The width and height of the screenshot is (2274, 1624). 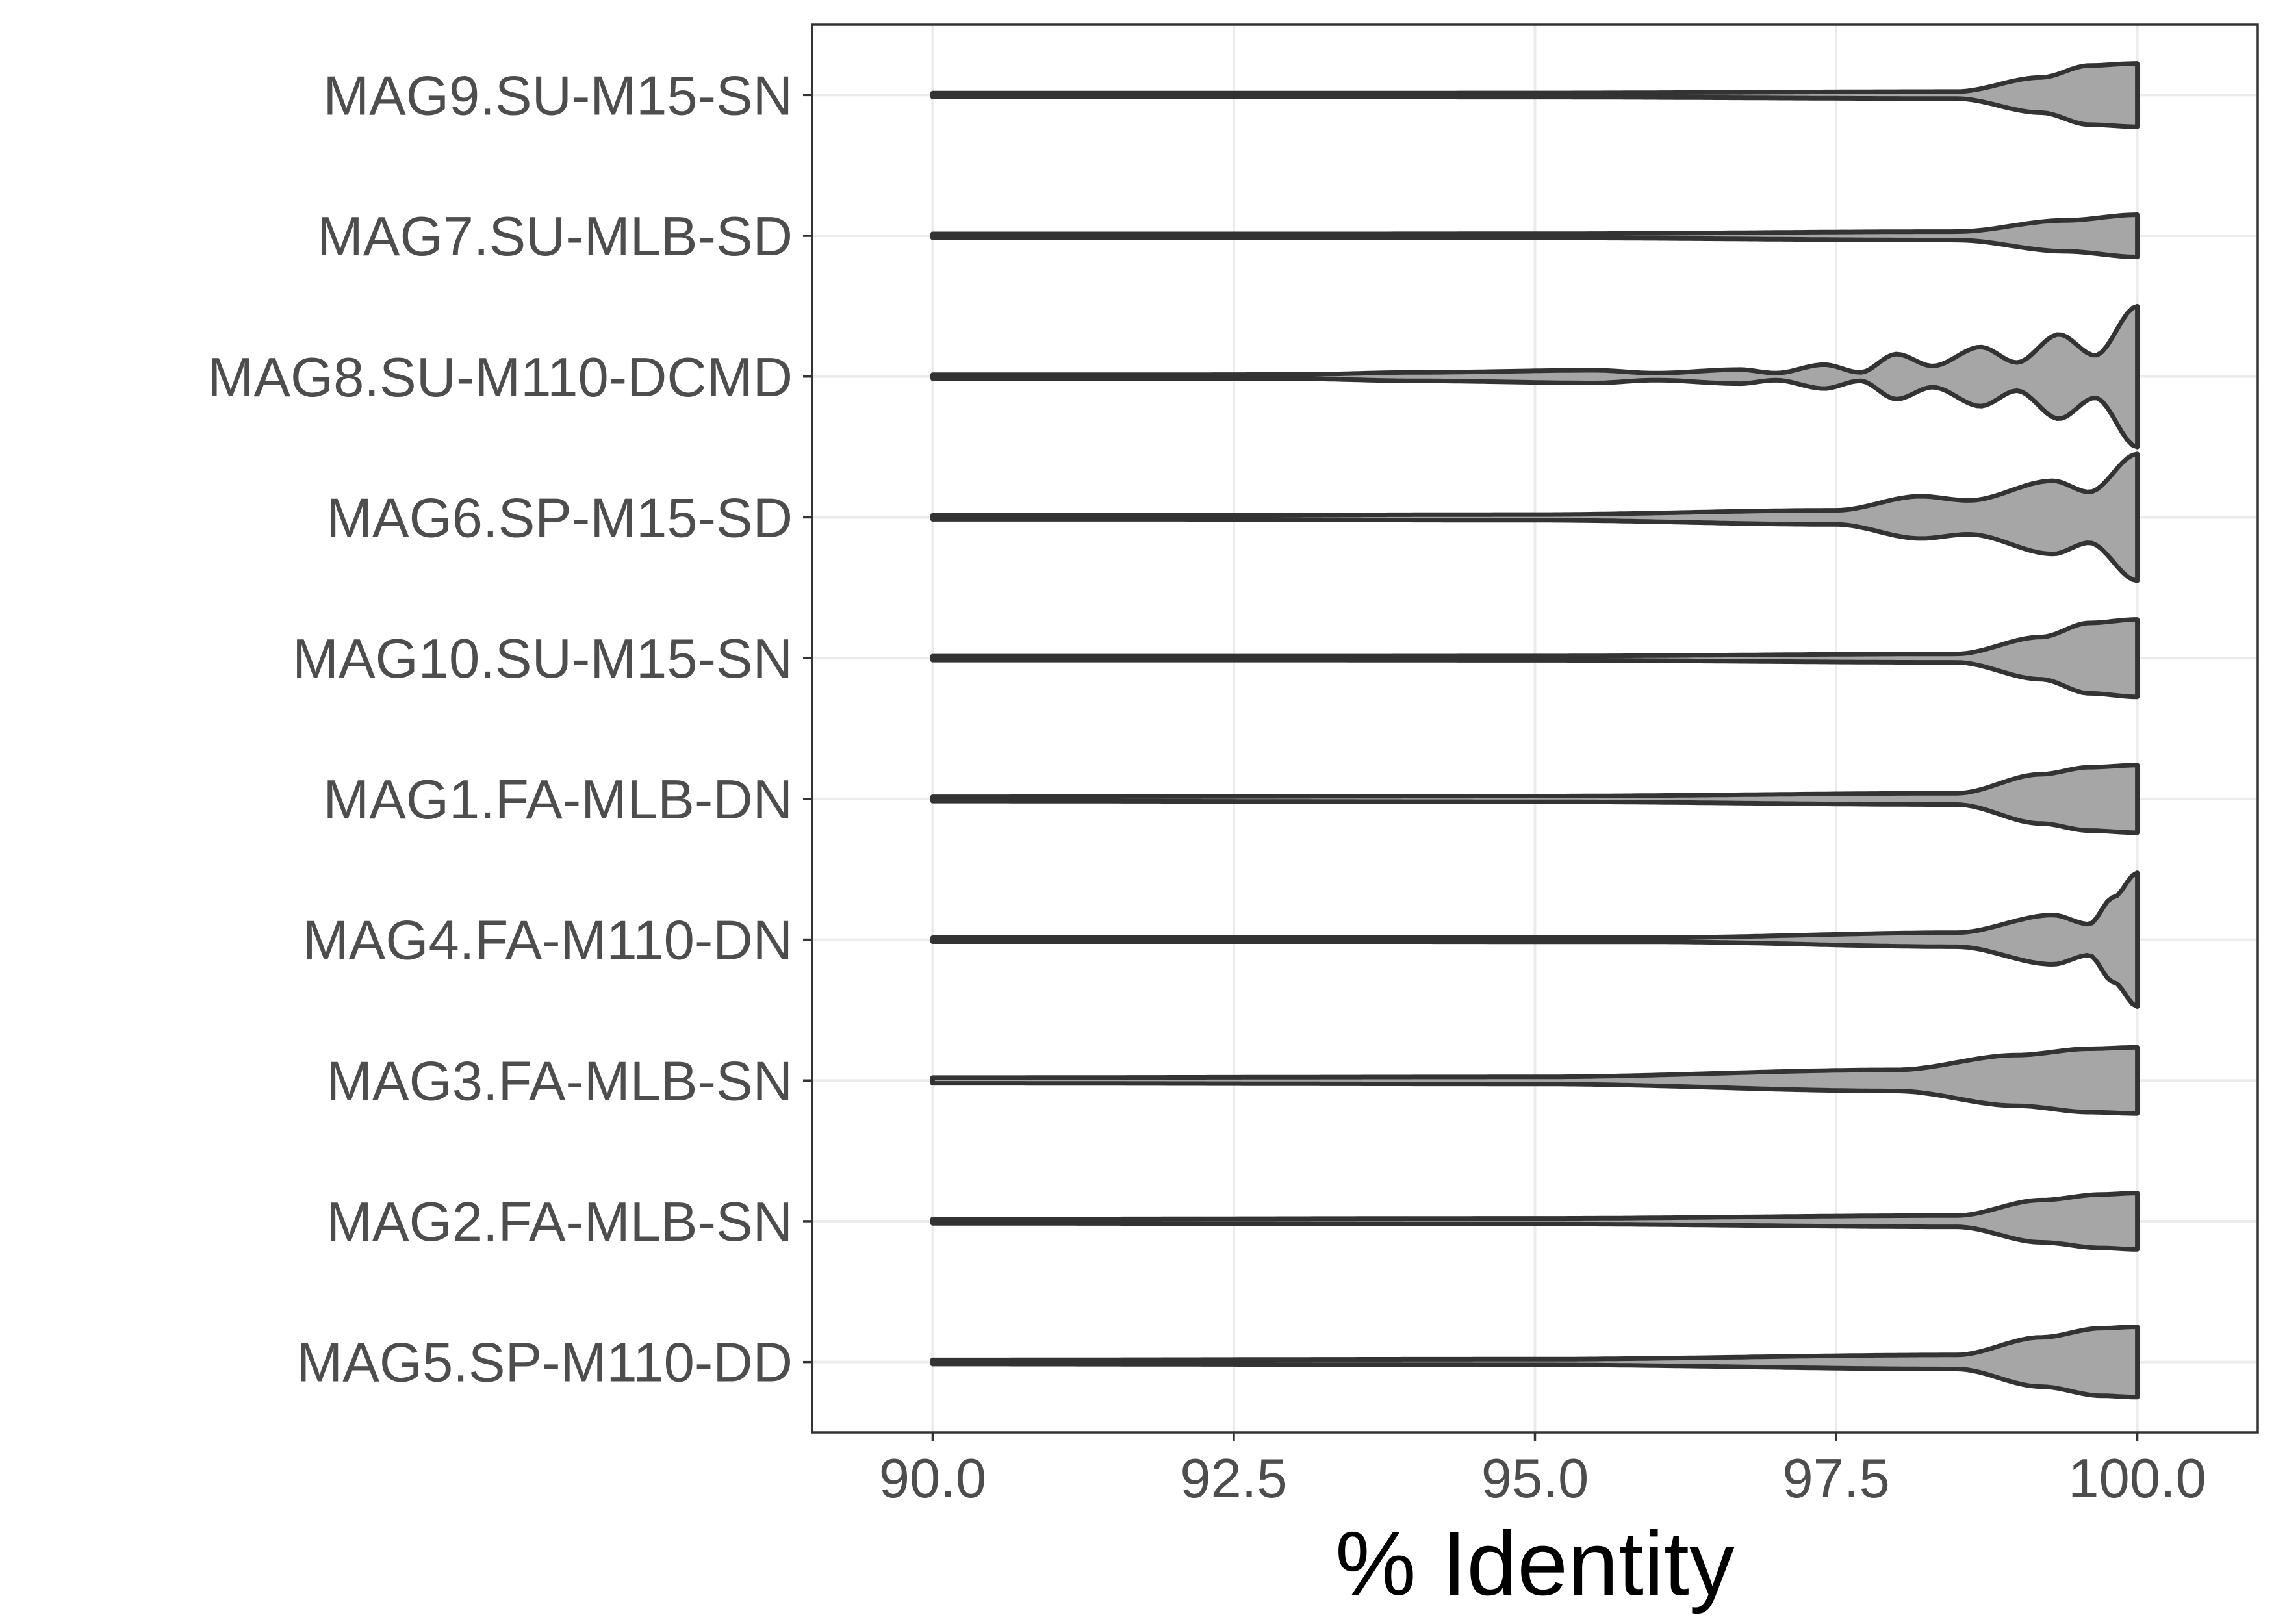 What do you see at coordinates (1535, 517) in the screenshot?
I see `violin-MAG6.SP-M15-SD` at bounding box center [1535, 517].